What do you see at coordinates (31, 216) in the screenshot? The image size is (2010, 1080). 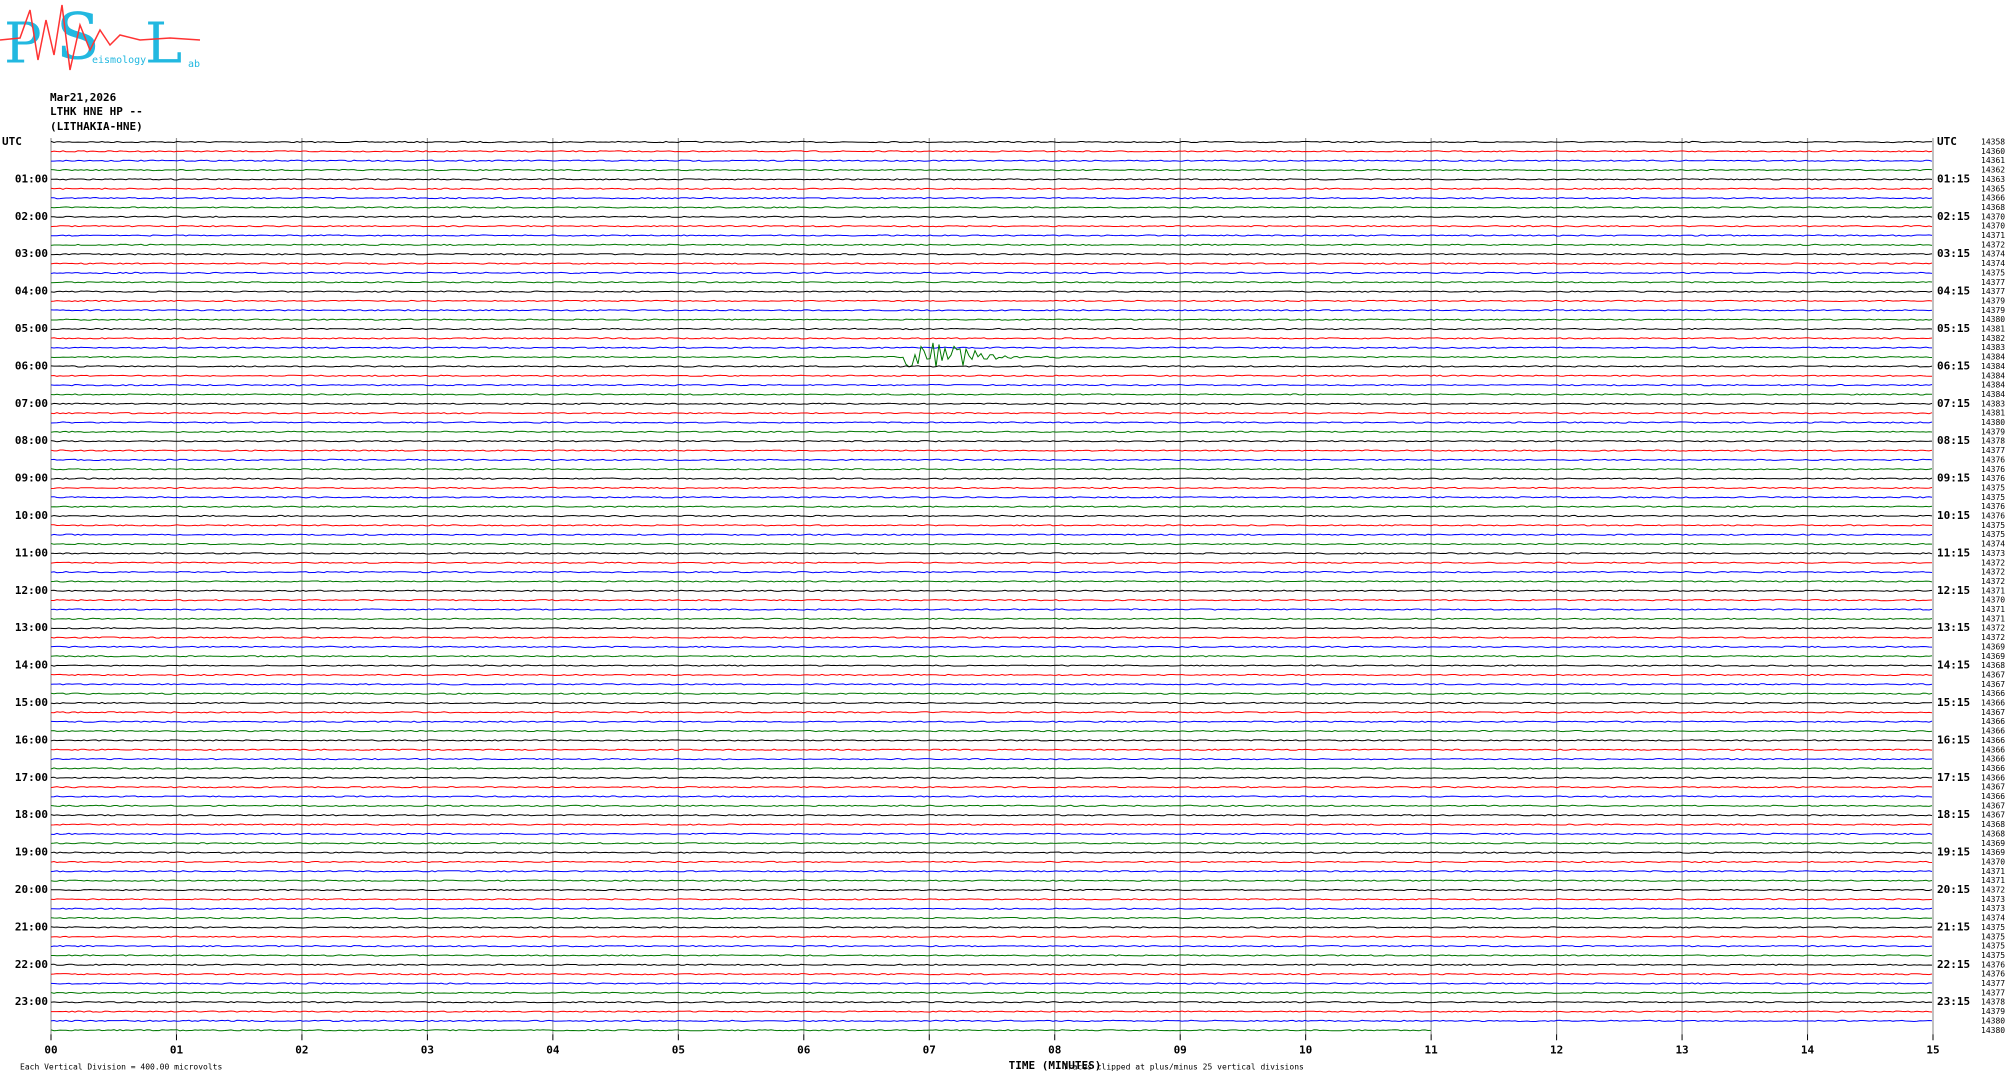 I see `left-label: 02:00` at bounding box center [31, 216].